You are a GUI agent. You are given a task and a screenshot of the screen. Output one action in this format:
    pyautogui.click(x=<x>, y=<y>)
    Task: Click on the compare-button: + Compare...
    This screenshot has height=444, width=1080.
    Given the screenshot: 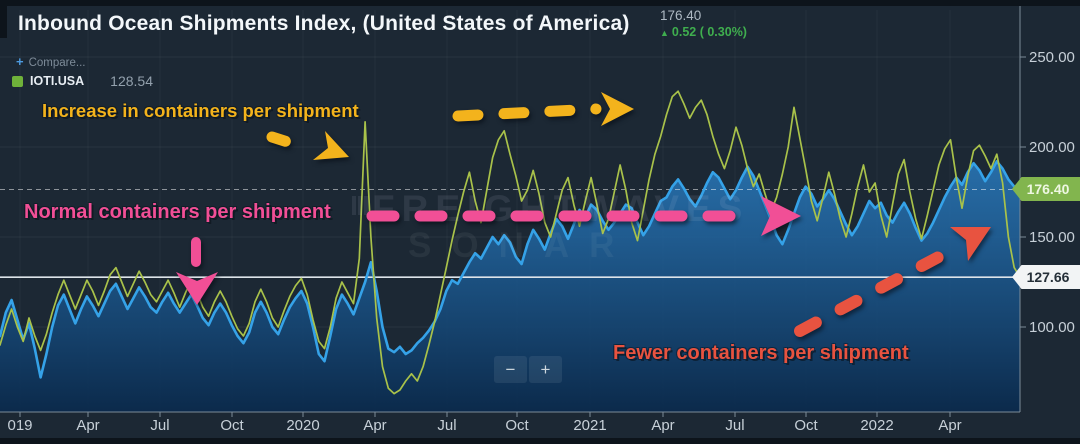 What is the action you would take?
    pyautogui.click(x=50, y=61)
    